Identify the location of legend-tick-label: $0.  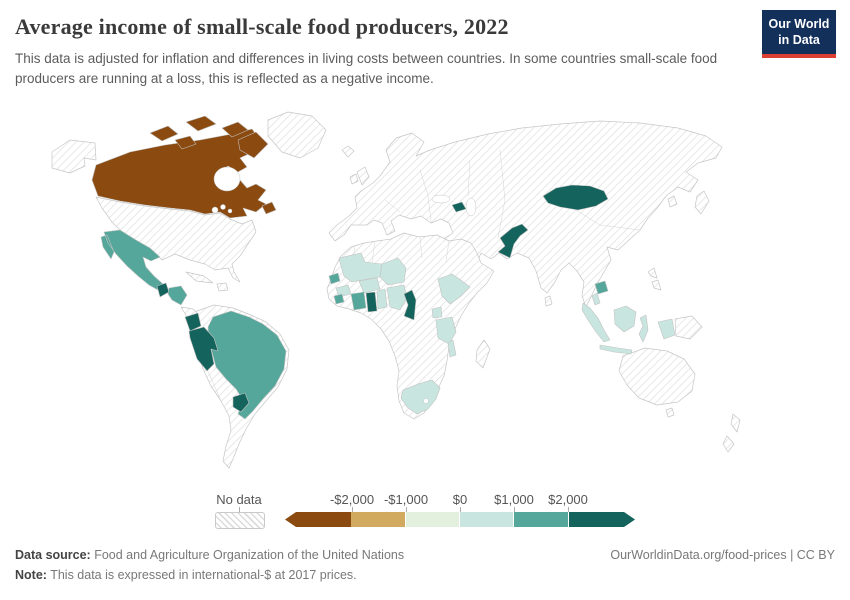
(460, 499).